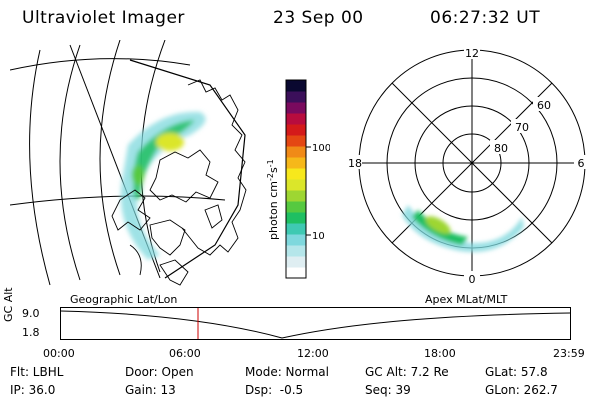 Image resolution: width=600 pixels, height=400 pixels. Describe the element at coordinates (59, 353) in the screenshot. I see `time-tick: 00:00` at that location.